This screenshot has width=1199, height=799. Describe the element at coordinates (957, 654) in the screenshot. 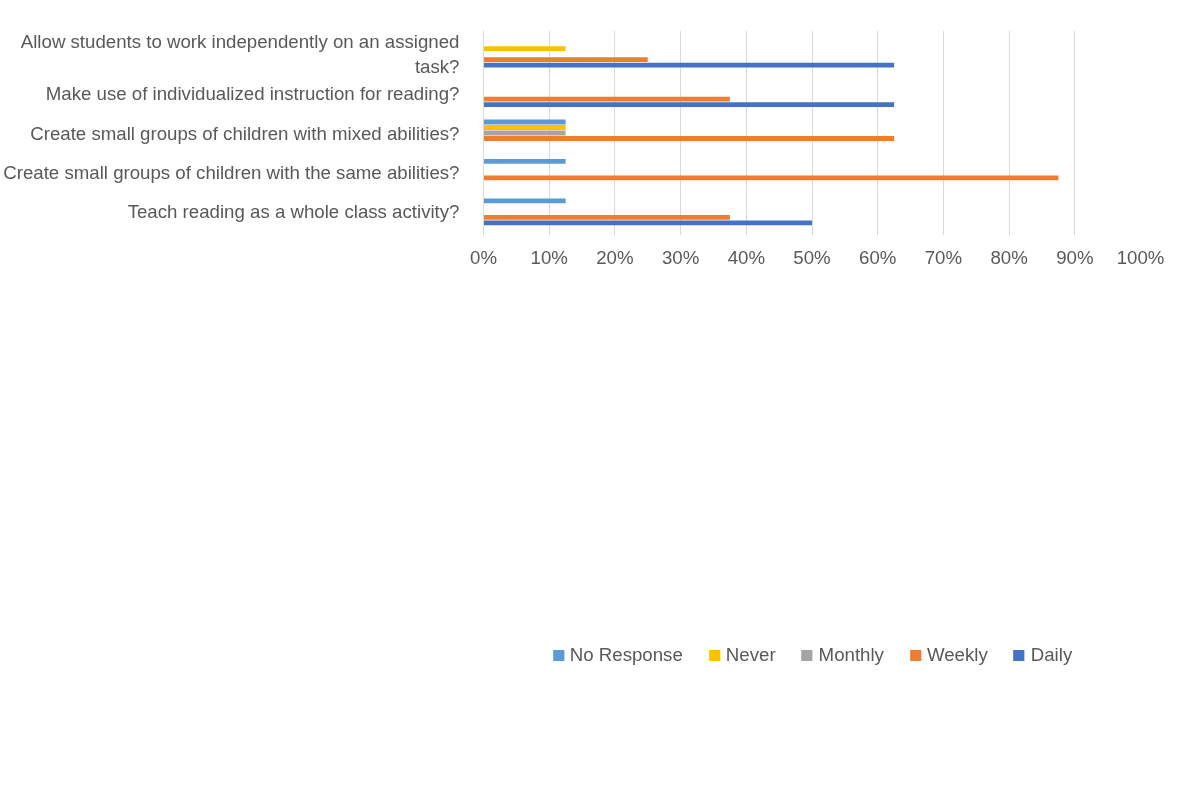

I see `legend-label: Weekly` at that location.